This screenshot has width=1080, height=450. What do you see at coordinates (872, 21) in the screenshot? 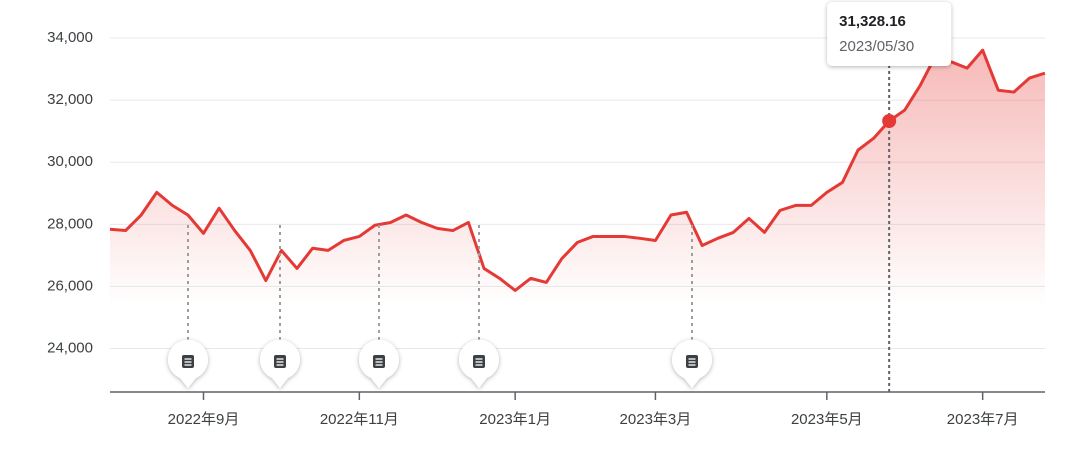
I see `tooltip-value: 31,328.16` at bounding box center [872, 21].